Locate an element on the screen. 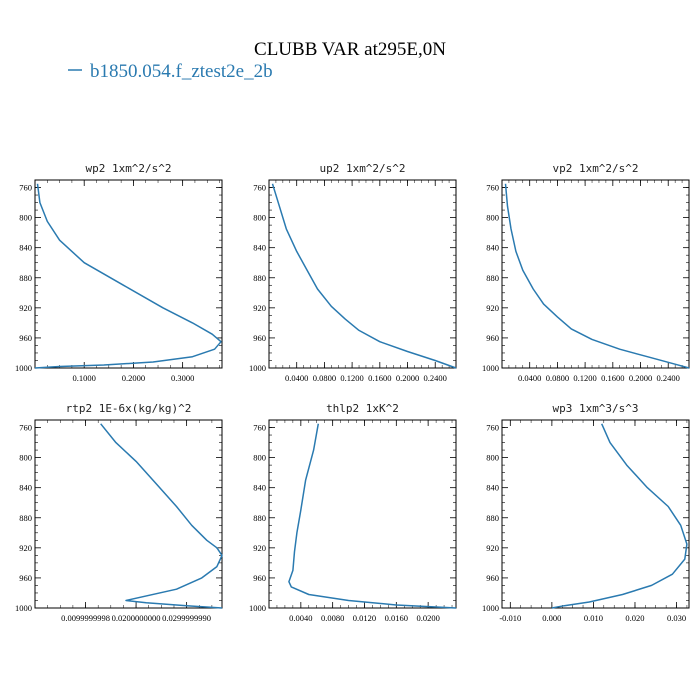 The height and width of the screenshot is (700, 700). x-tick-label: 0.030 is located at coordinates (676, 618).